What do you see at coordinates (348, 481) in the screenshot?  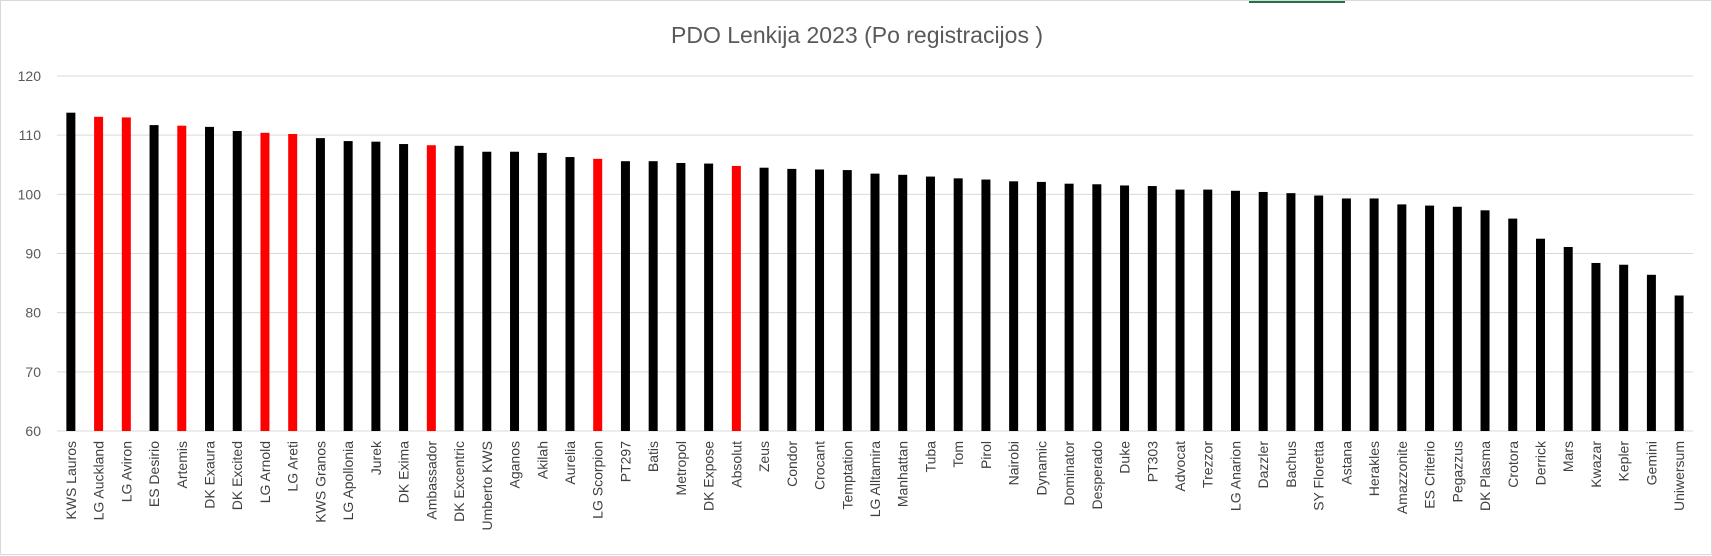 I see `x-category-label: LG Apollonia` at bounding box center [348, 481].